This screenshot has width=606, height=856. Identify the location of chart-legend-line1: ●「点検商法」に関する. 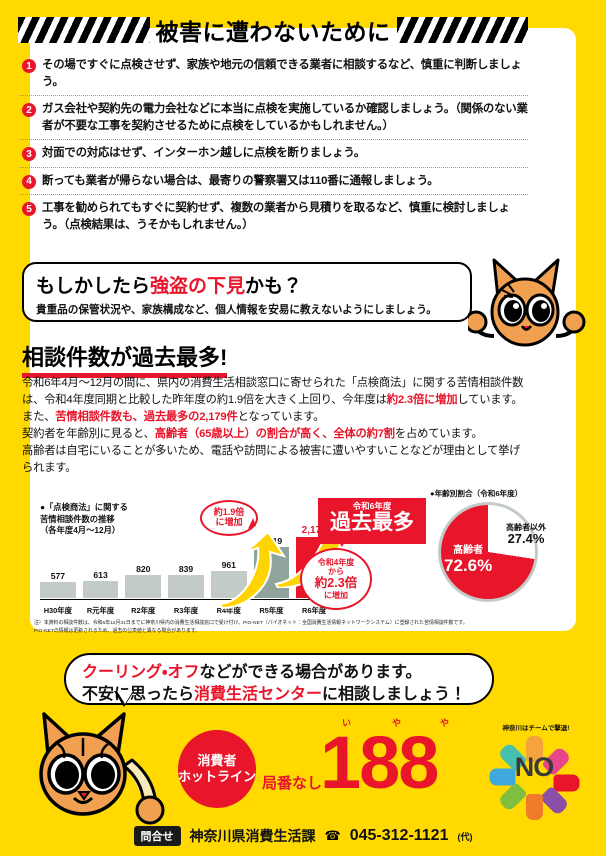
(84, 507).